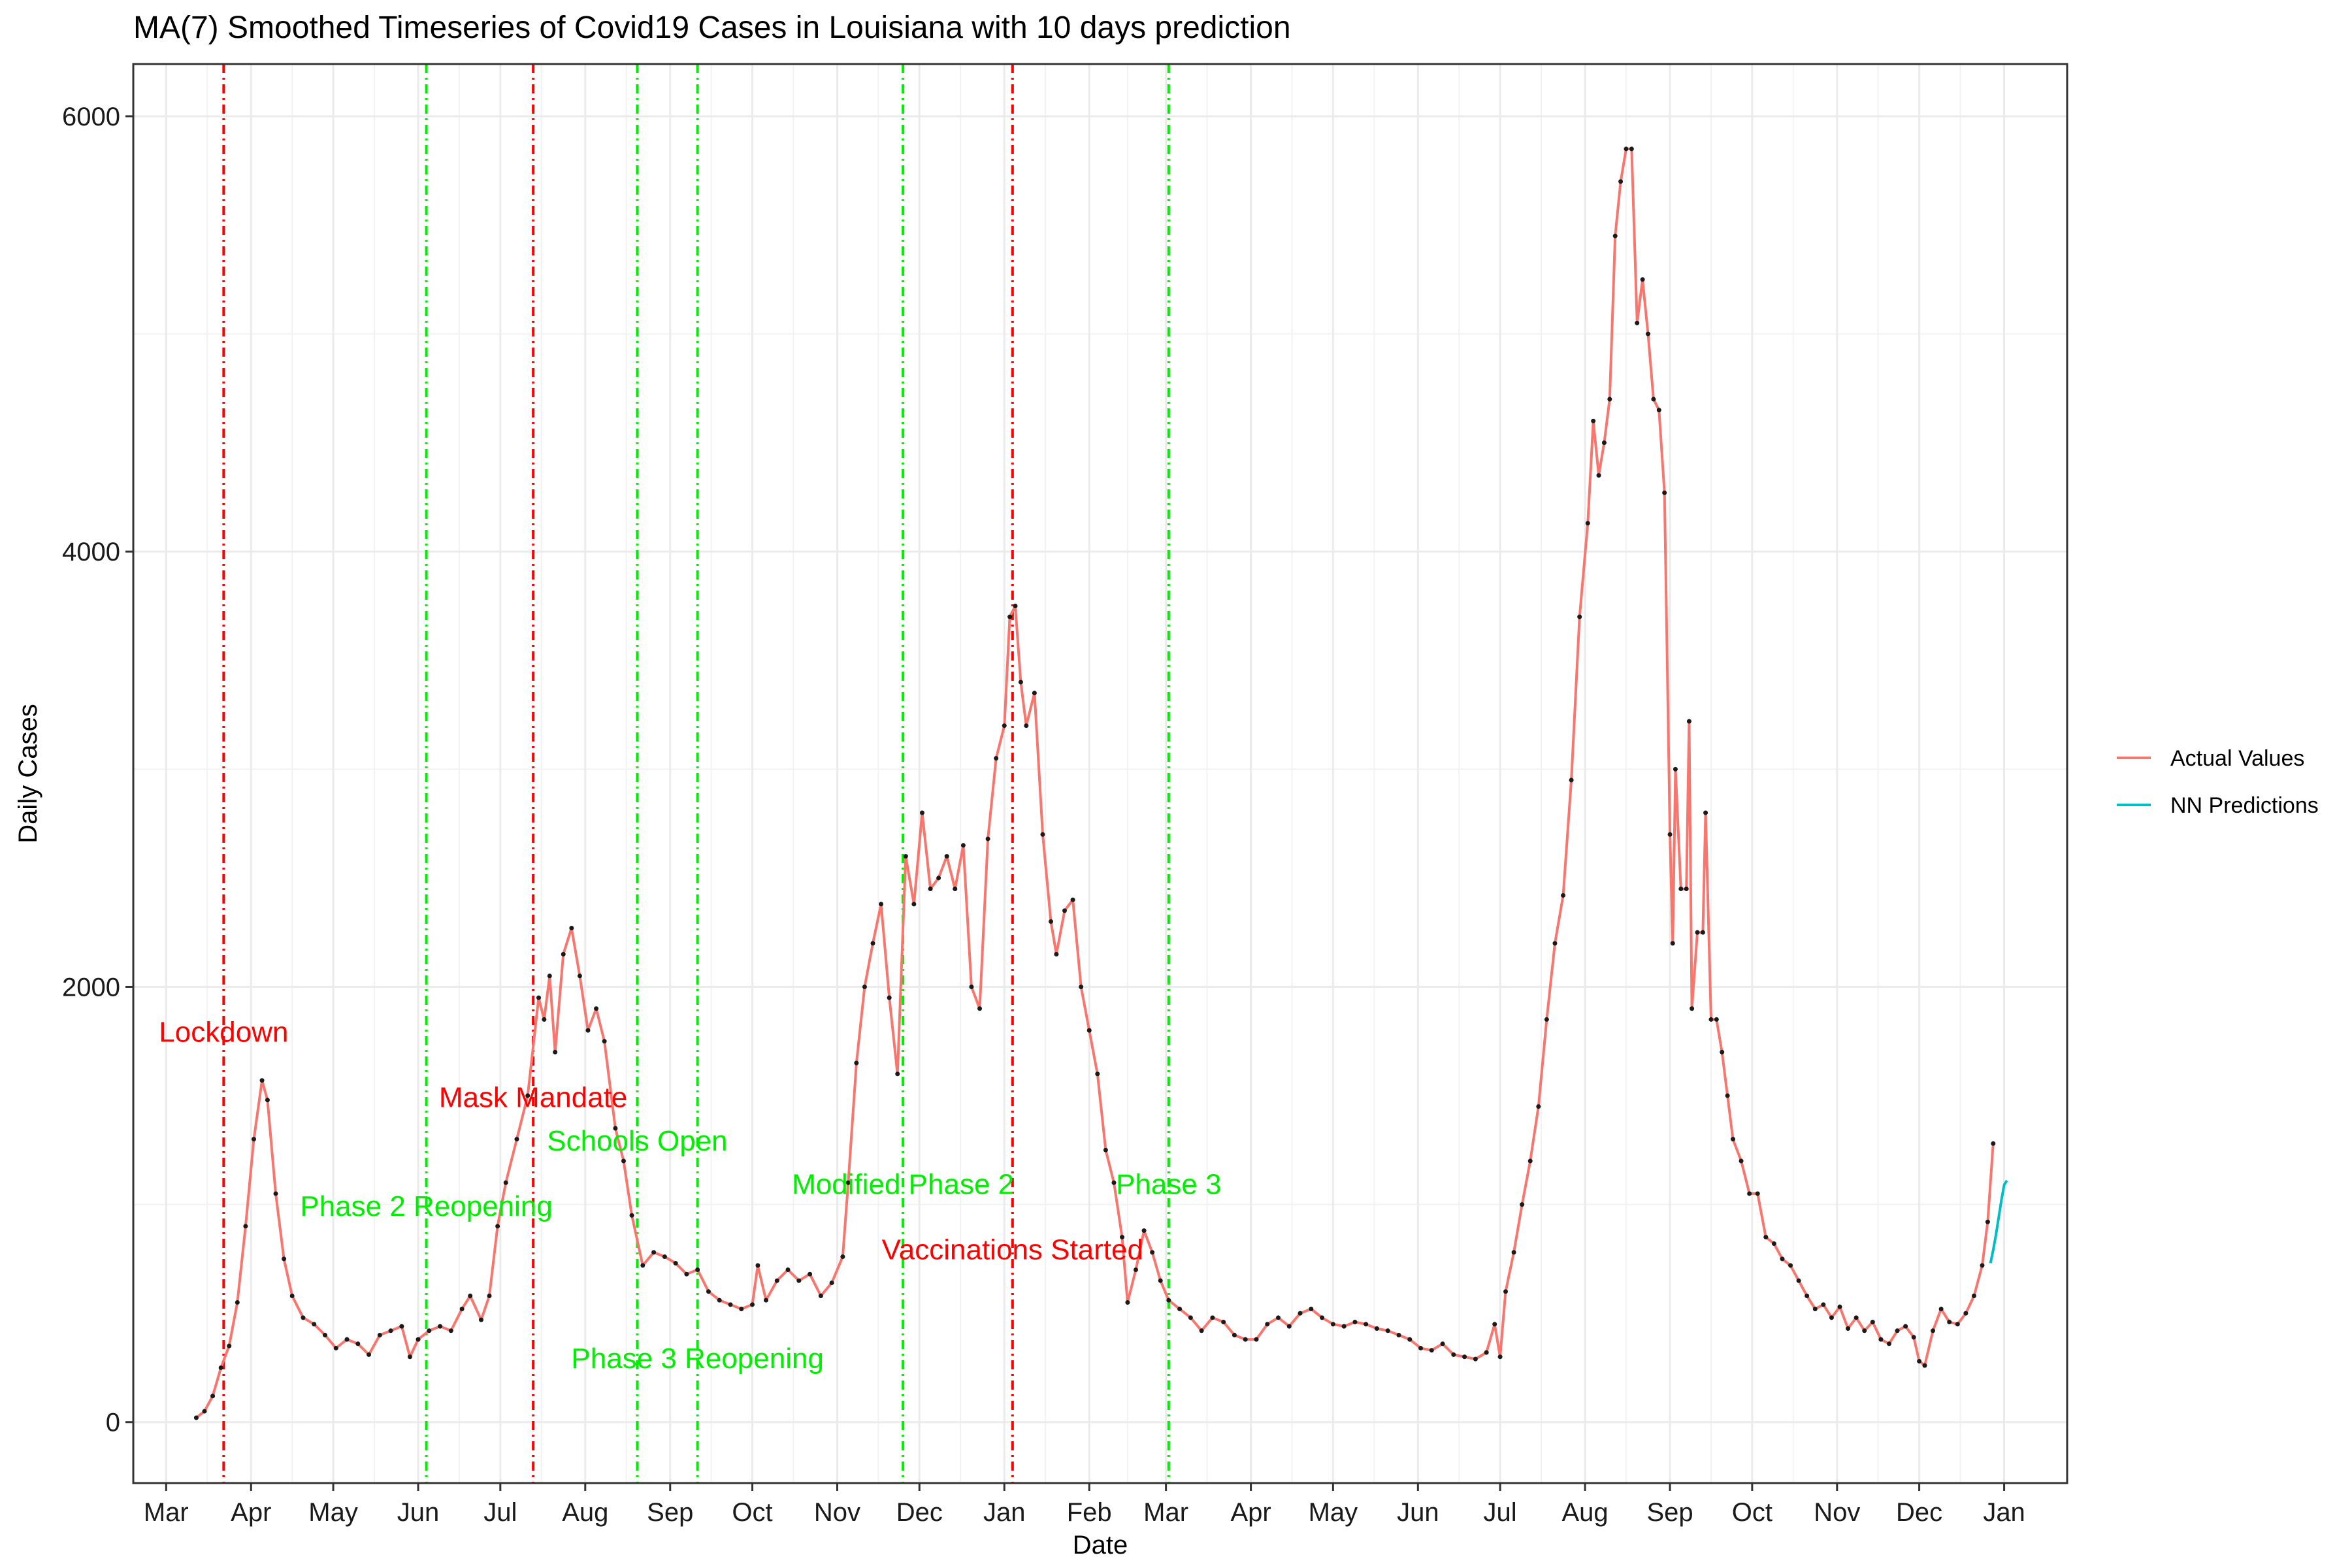 The image size is (2352, 1568). Describe the element at coordinates (1919, 1512) in the screenshot. I see `x-tick-label: Dec` at that location.